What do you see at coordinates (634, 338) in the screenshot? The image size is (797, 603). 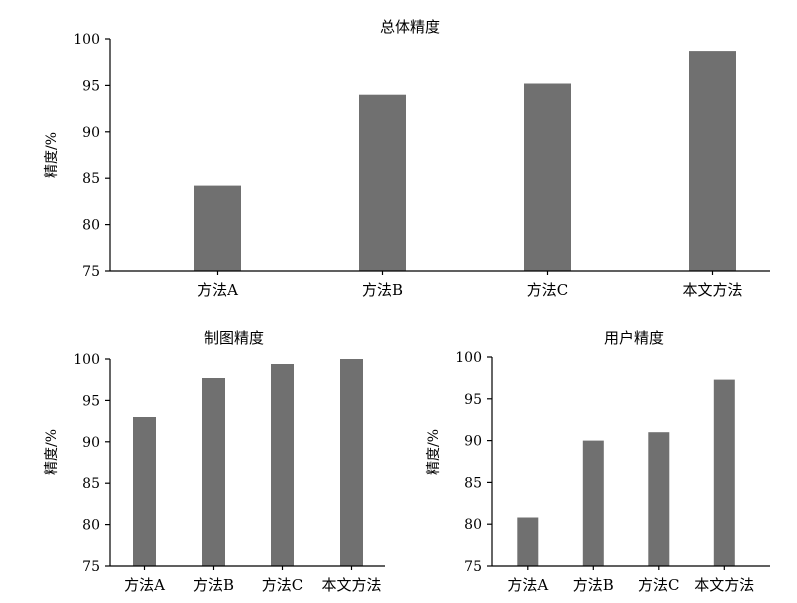 I see `chart-title: 用户精度` at bounding box center [634, 338].